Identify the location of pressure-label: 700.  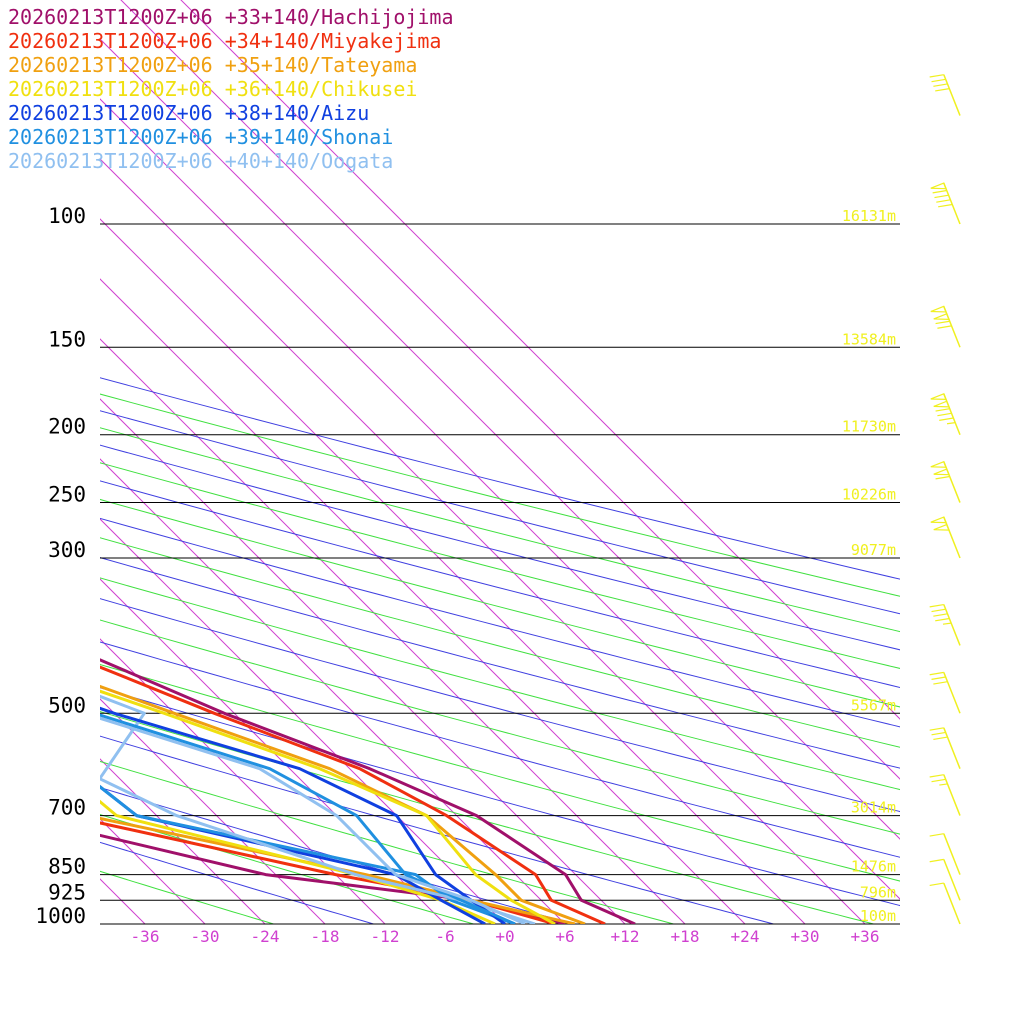
(67, 808).